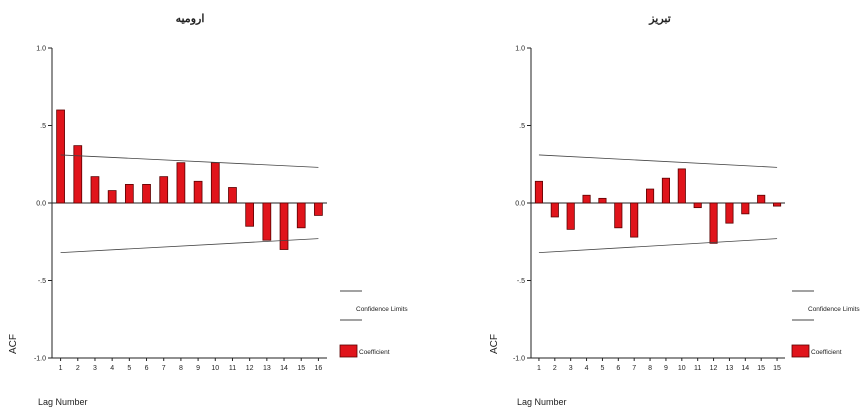  What do you see at coordinates (659, 19) in the screenshot?
I see `chart-title: تبریز` at bounding box center [659, 19].